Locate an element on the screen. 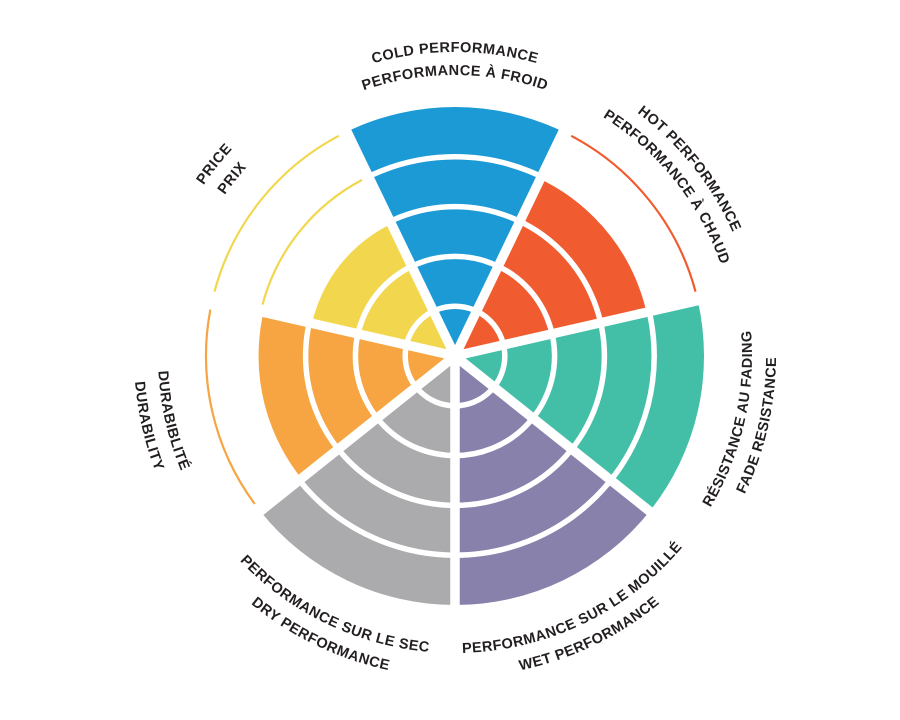 Image resolution: width=900 pixels, height=720 pixels. sector-cold-performance-fill is located at coordinates (455, 231).